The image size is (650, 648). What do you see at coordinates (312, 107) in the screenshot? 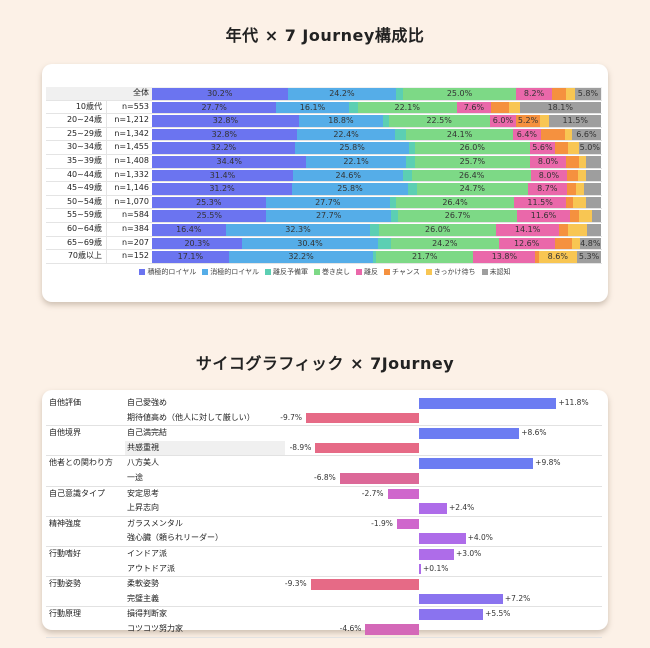
I see `bar-segment: 16.1%` at bounding box center [312, 107].